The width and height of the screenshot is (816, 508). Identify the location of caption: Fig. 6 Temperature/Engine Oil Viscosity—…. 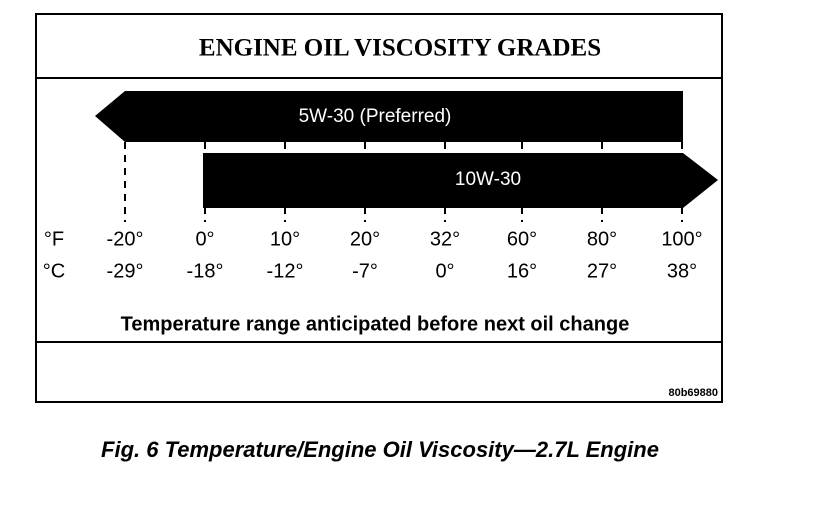
(380, 449).